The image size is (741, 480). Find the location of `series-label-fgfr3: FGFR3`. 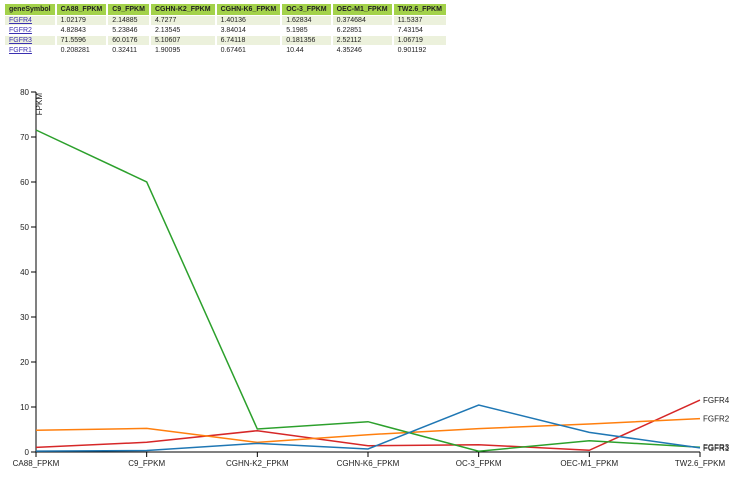

series-label-fgfr3: FGFR3 is located at coordinates (716, 447).